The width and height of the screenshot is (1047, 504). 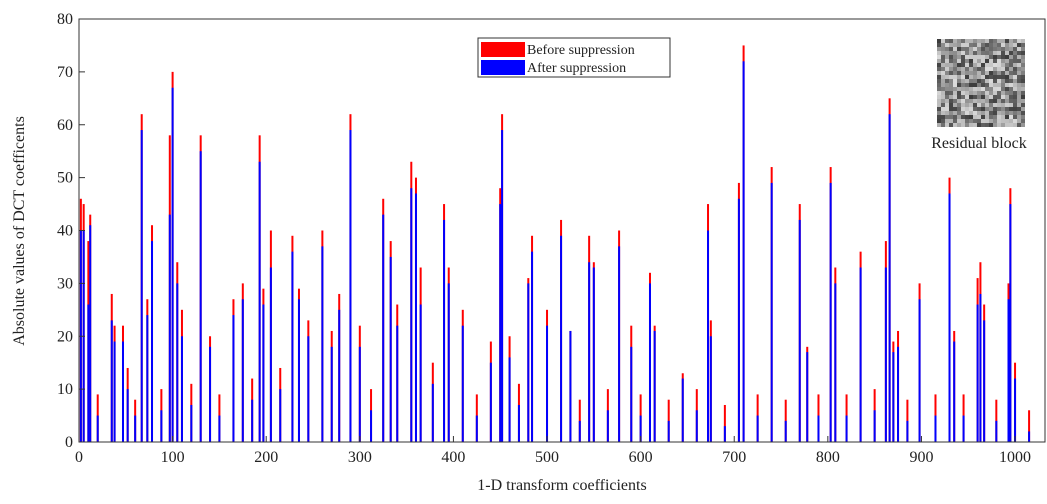 I want to click on x-tick-label: 400, so click(x=453, y=457).